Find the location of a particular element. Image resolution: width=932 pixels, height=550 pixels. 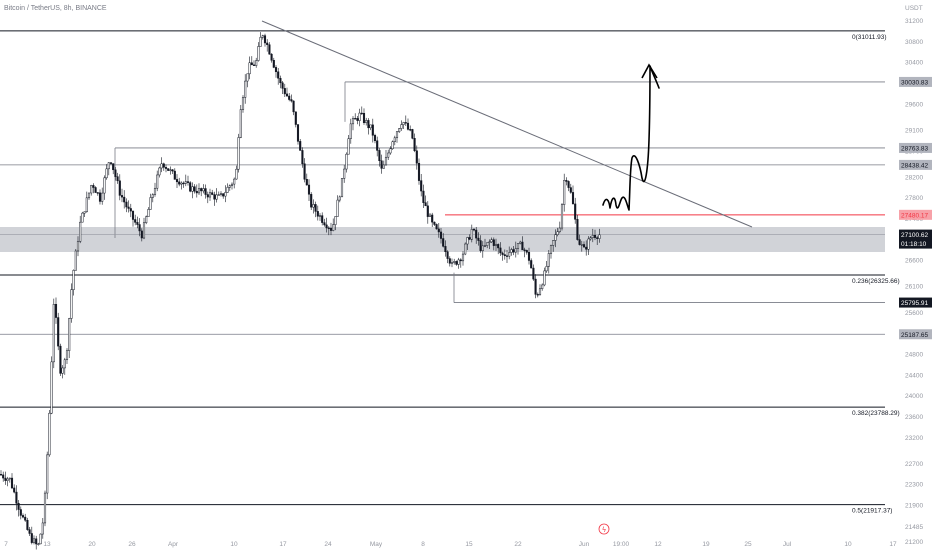

x-tick-label: 22 is located at coordinates (518, 544).